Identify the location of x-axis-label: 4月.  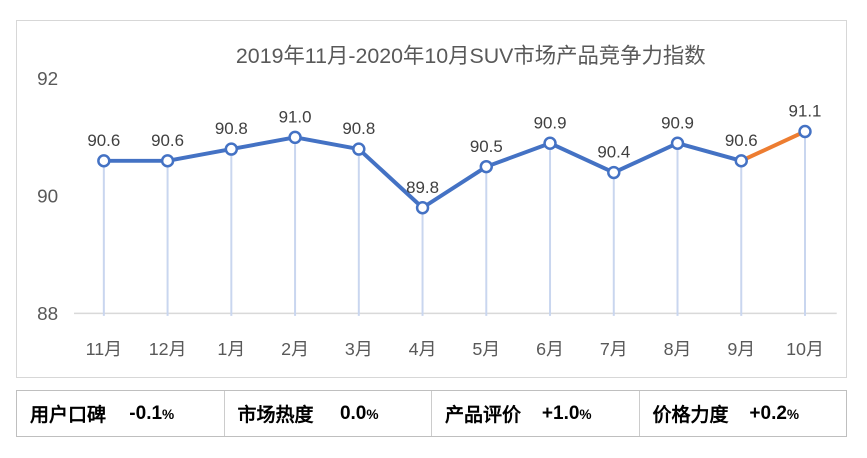
(423, 349).